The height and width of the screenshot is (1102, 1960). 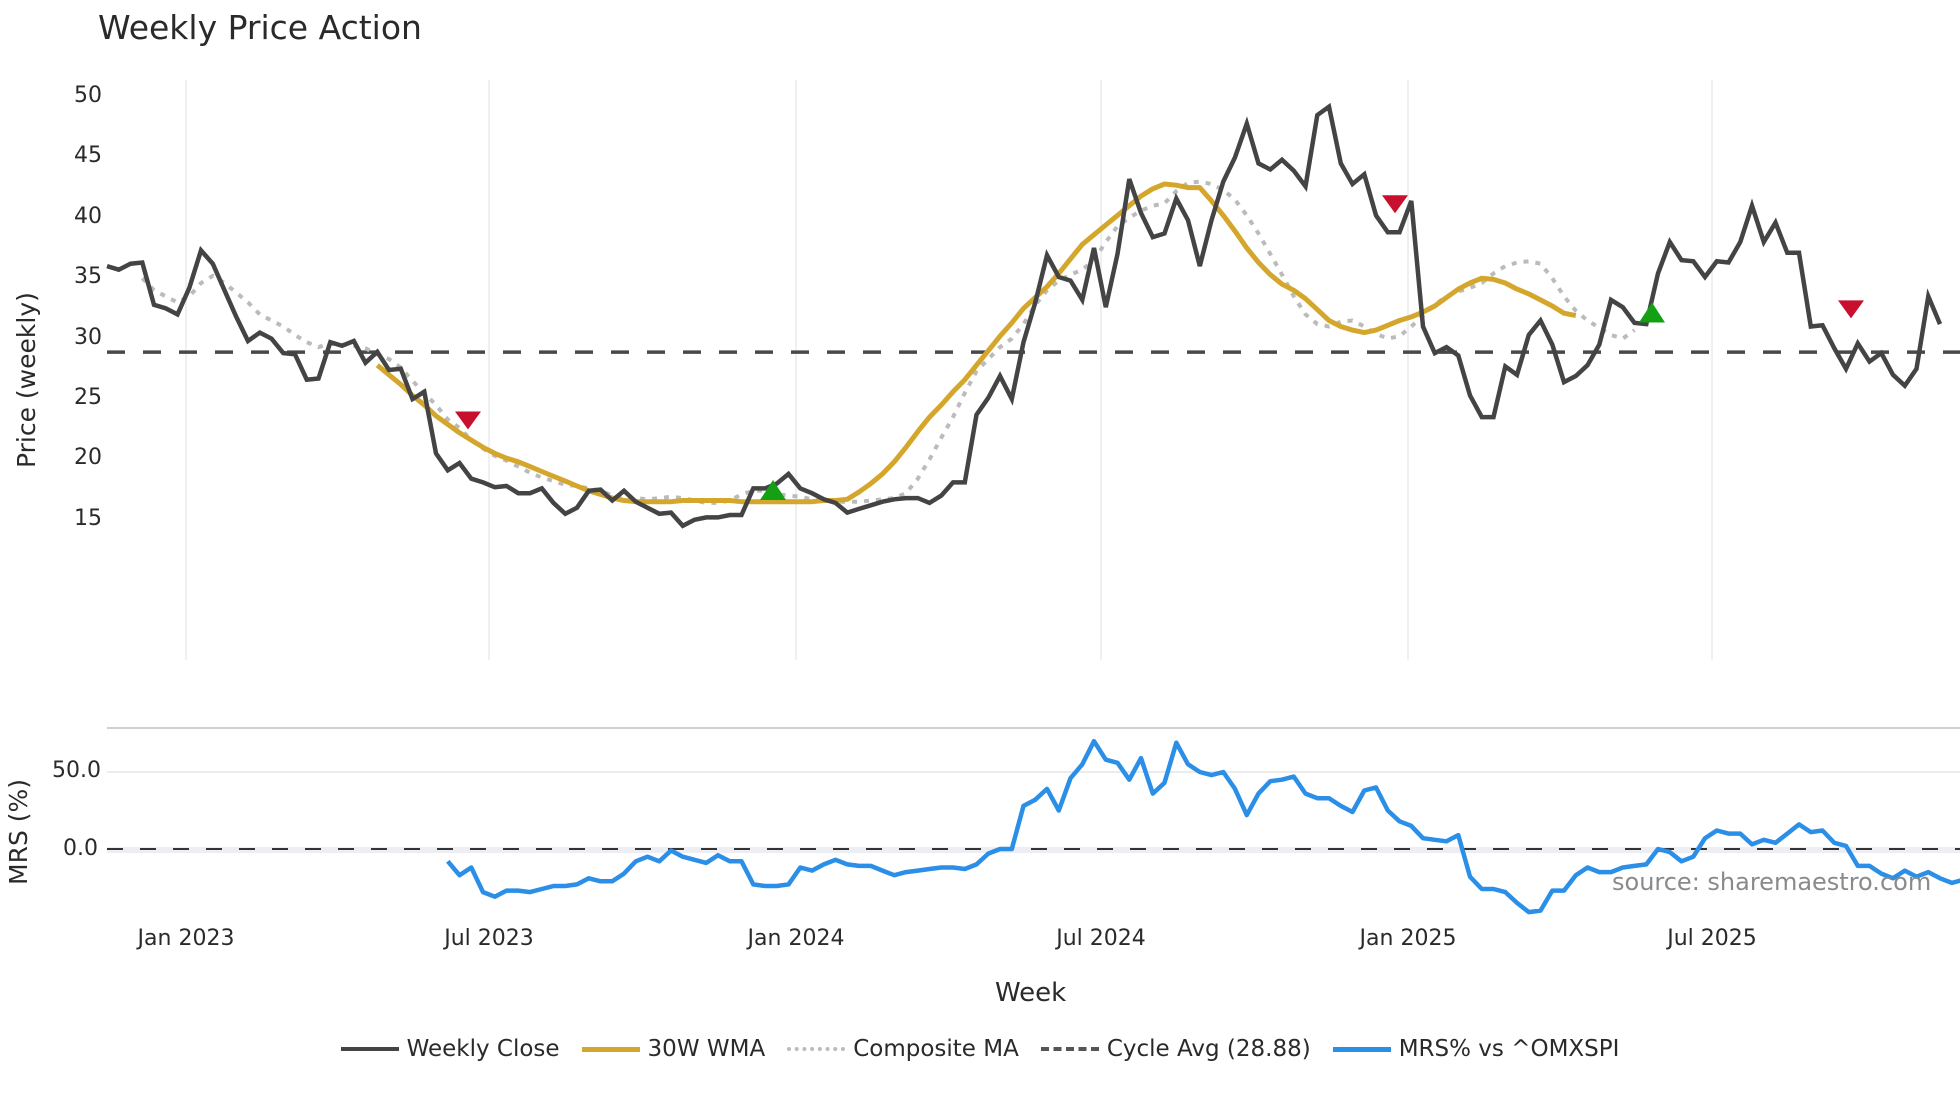 What do you see at coordinates (706, 1049) in the screenshot?
I see `legend-label: 30W WMA` at bounding box center [706, 1049].